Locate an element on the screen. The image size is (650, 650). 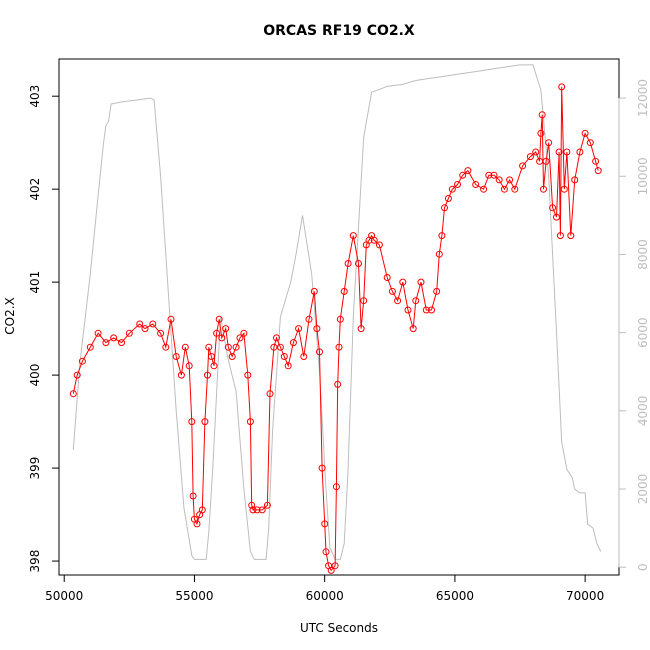
y-tick-label: 400 is located at coordinates (35, 375).